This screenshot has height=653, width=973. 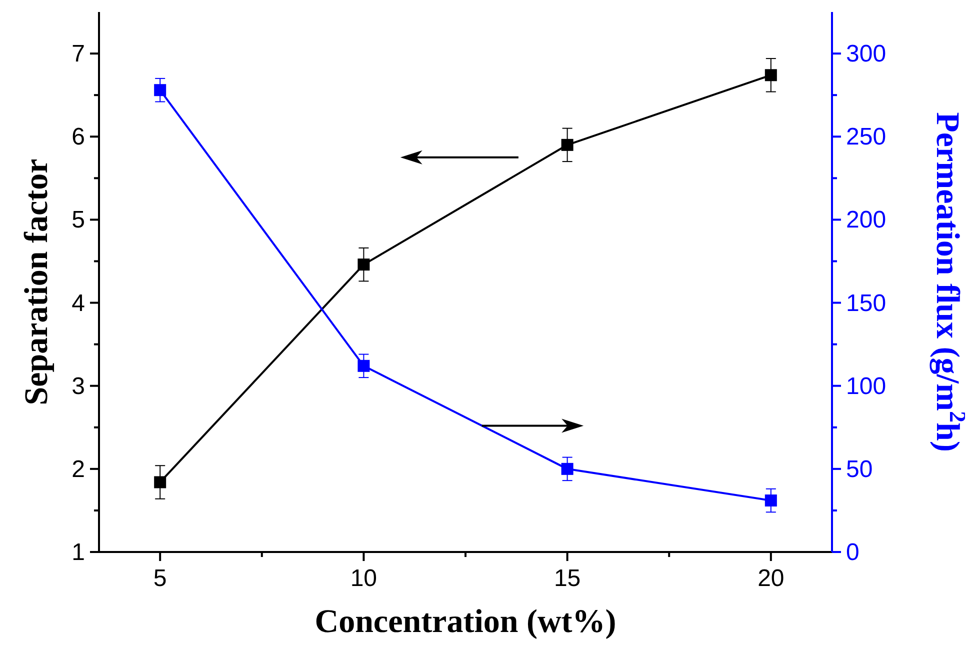 I want to click on y2-tick-label: 300, so click(x=866, y=54).